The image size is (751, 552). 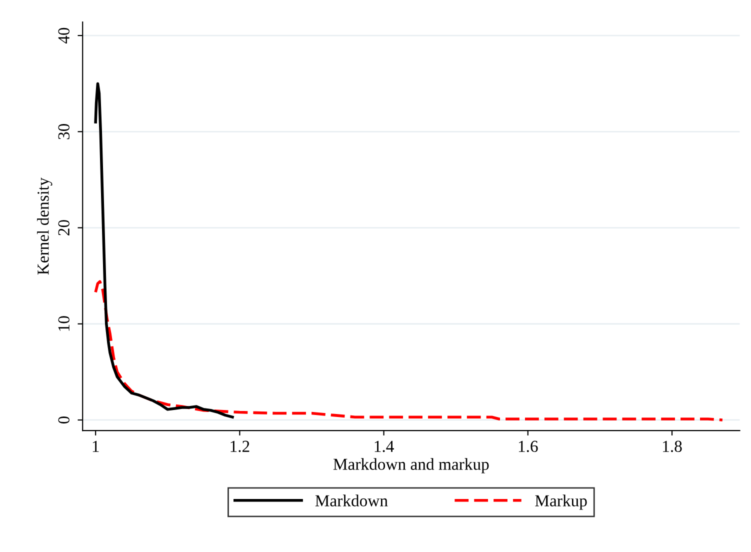 What do you see at coordinates (528, 446) in the screenshot?
I see `x-tick-label: 1.6` at bounding box center [528, 446].